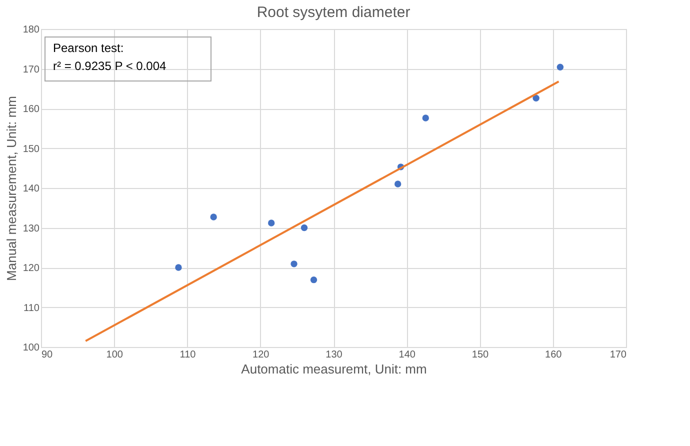 Image resolution: width=690 pixels, height=446 pixels. I want to click on x-tick-label: 100, so click(115, 355).